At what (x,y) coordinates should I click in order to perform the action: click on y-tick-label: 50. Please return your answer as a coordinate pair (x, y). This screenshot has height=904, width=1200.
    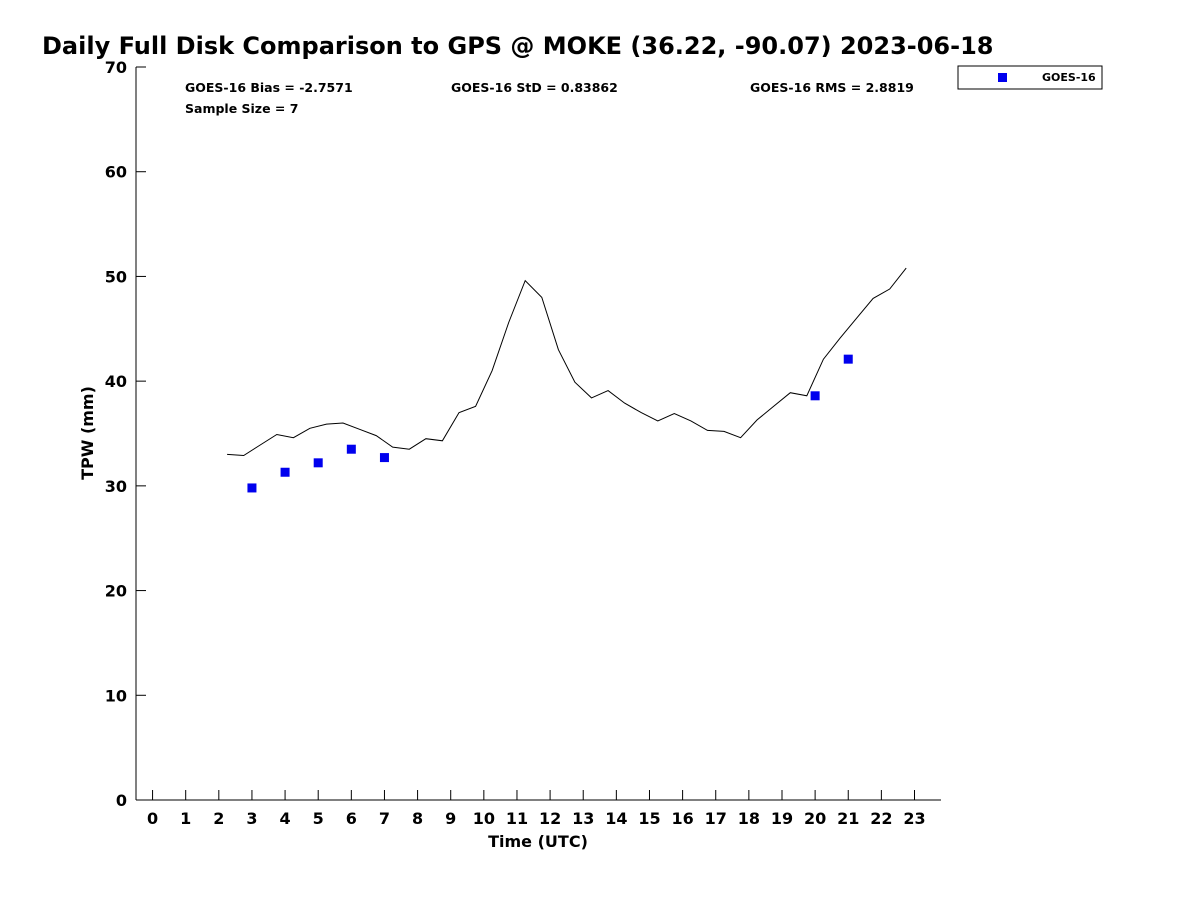
    Looking at the image, I should click on (116, 276).